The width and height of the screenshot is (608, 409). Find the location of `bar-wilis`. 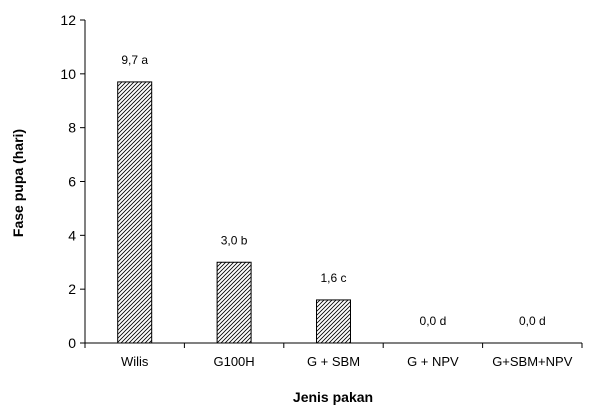

bar-wilis is located at coordinates (135, 212).